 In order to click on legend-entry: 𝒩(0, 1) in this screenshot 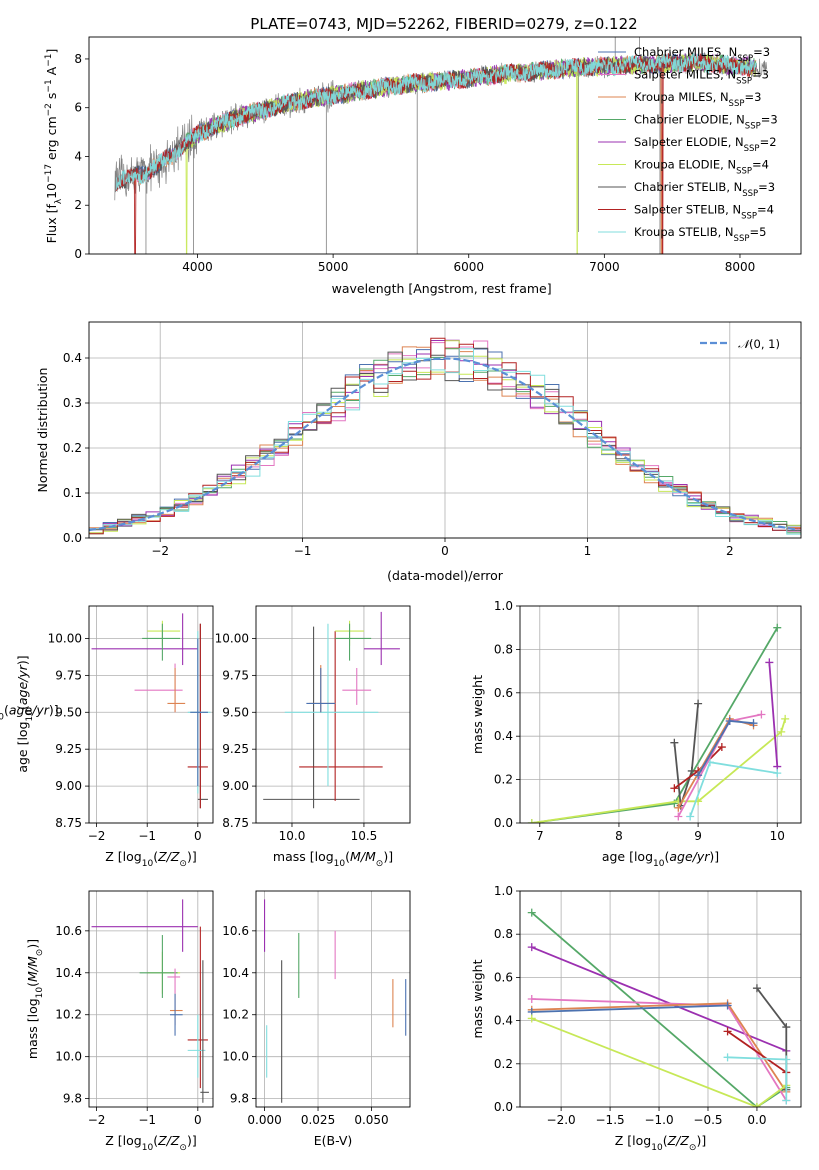, I will do `click(759, 344)`.